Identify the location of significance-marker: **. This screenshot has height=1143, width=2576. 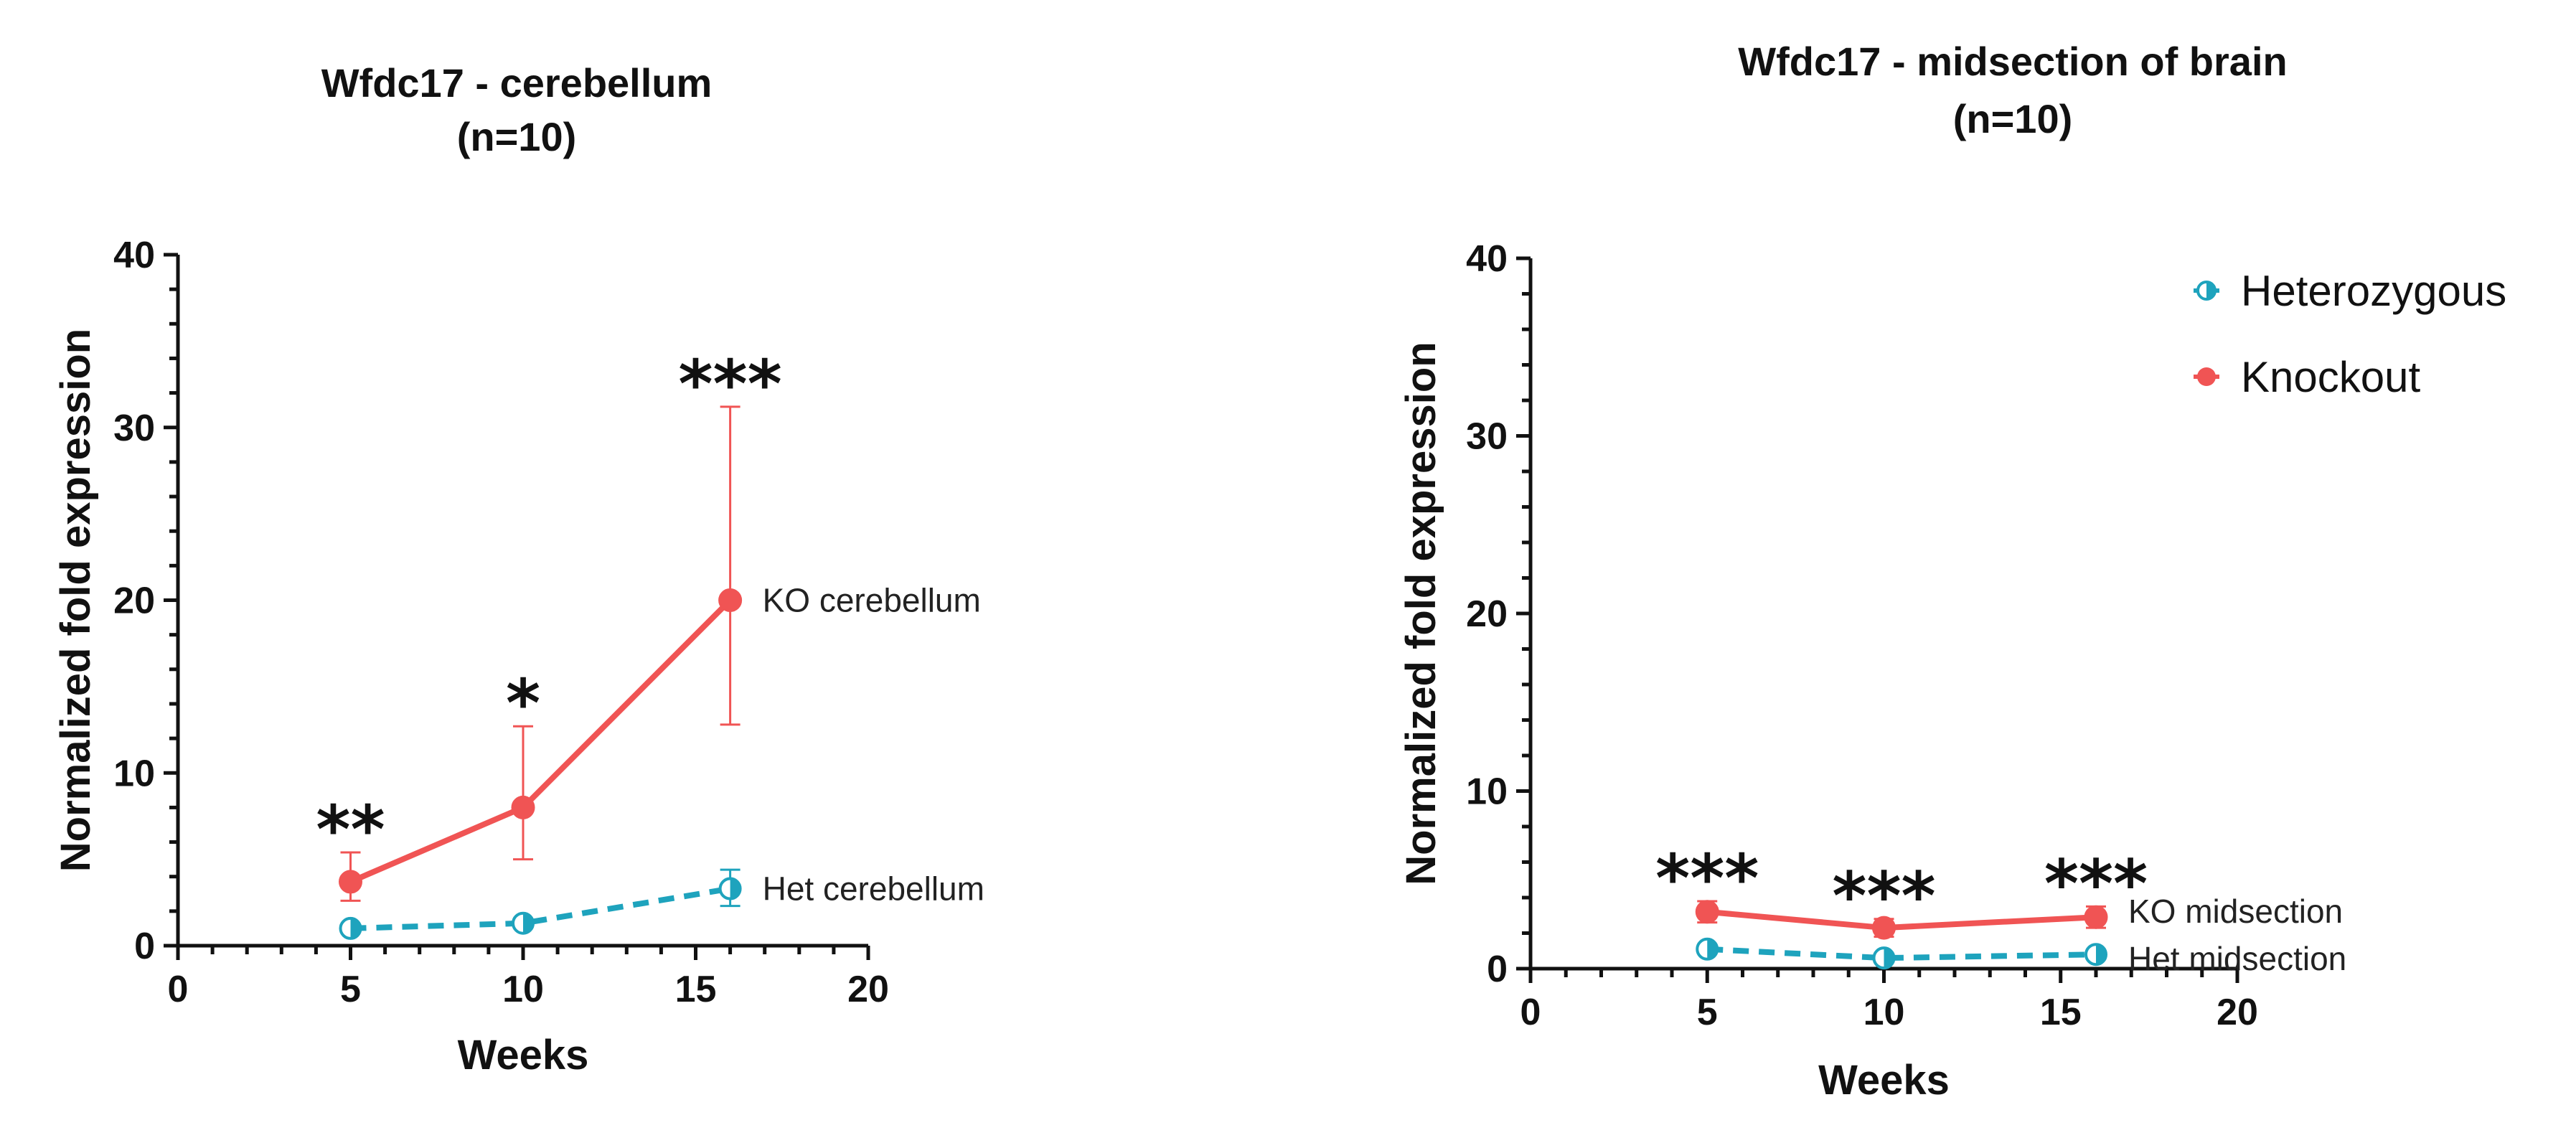
(350, 829).